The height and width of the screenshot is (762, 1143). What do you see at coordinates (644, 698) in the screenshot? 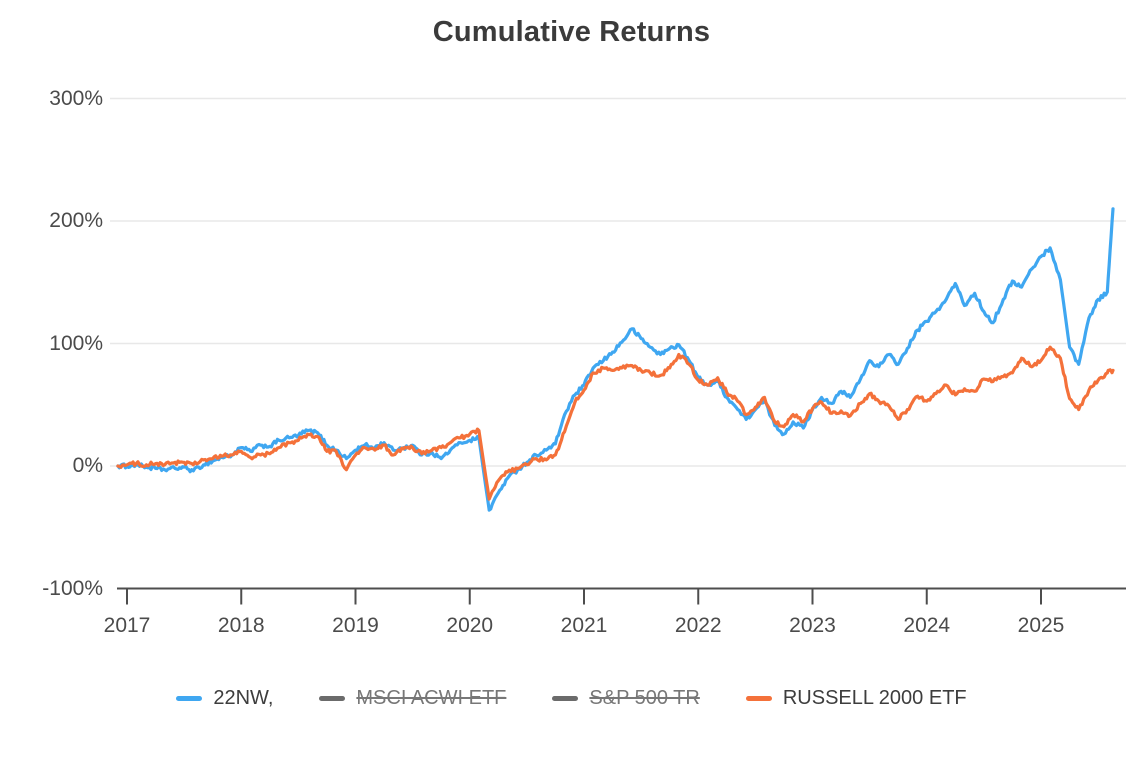
I see `legend-label: S&P 500 TR` at bounding box center [644, 698].